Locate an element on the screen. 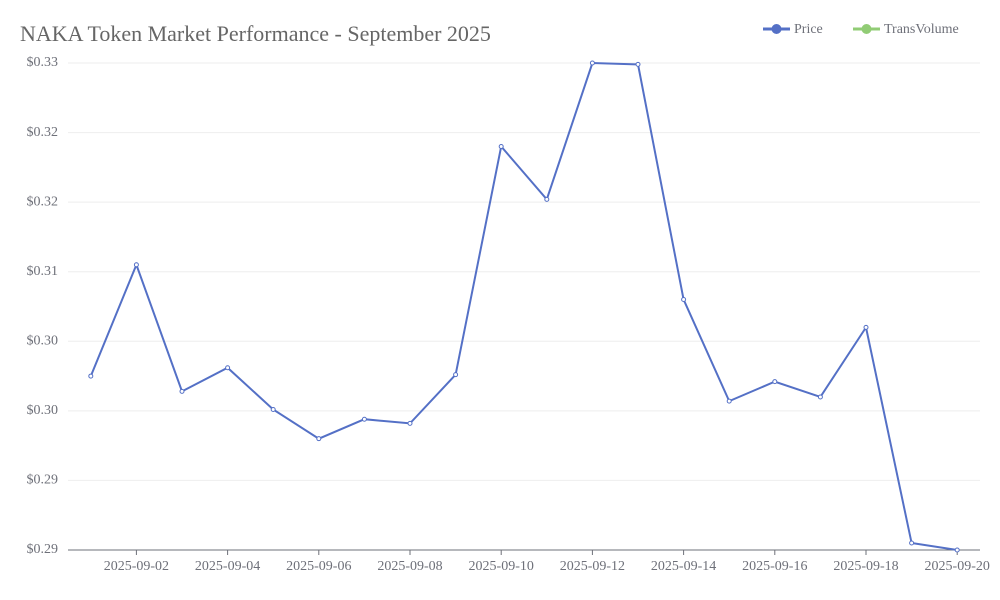 This screenshot has height=600, width=1000. x-tick-label: 2025-09-12 is located at coordinates (592, 566).